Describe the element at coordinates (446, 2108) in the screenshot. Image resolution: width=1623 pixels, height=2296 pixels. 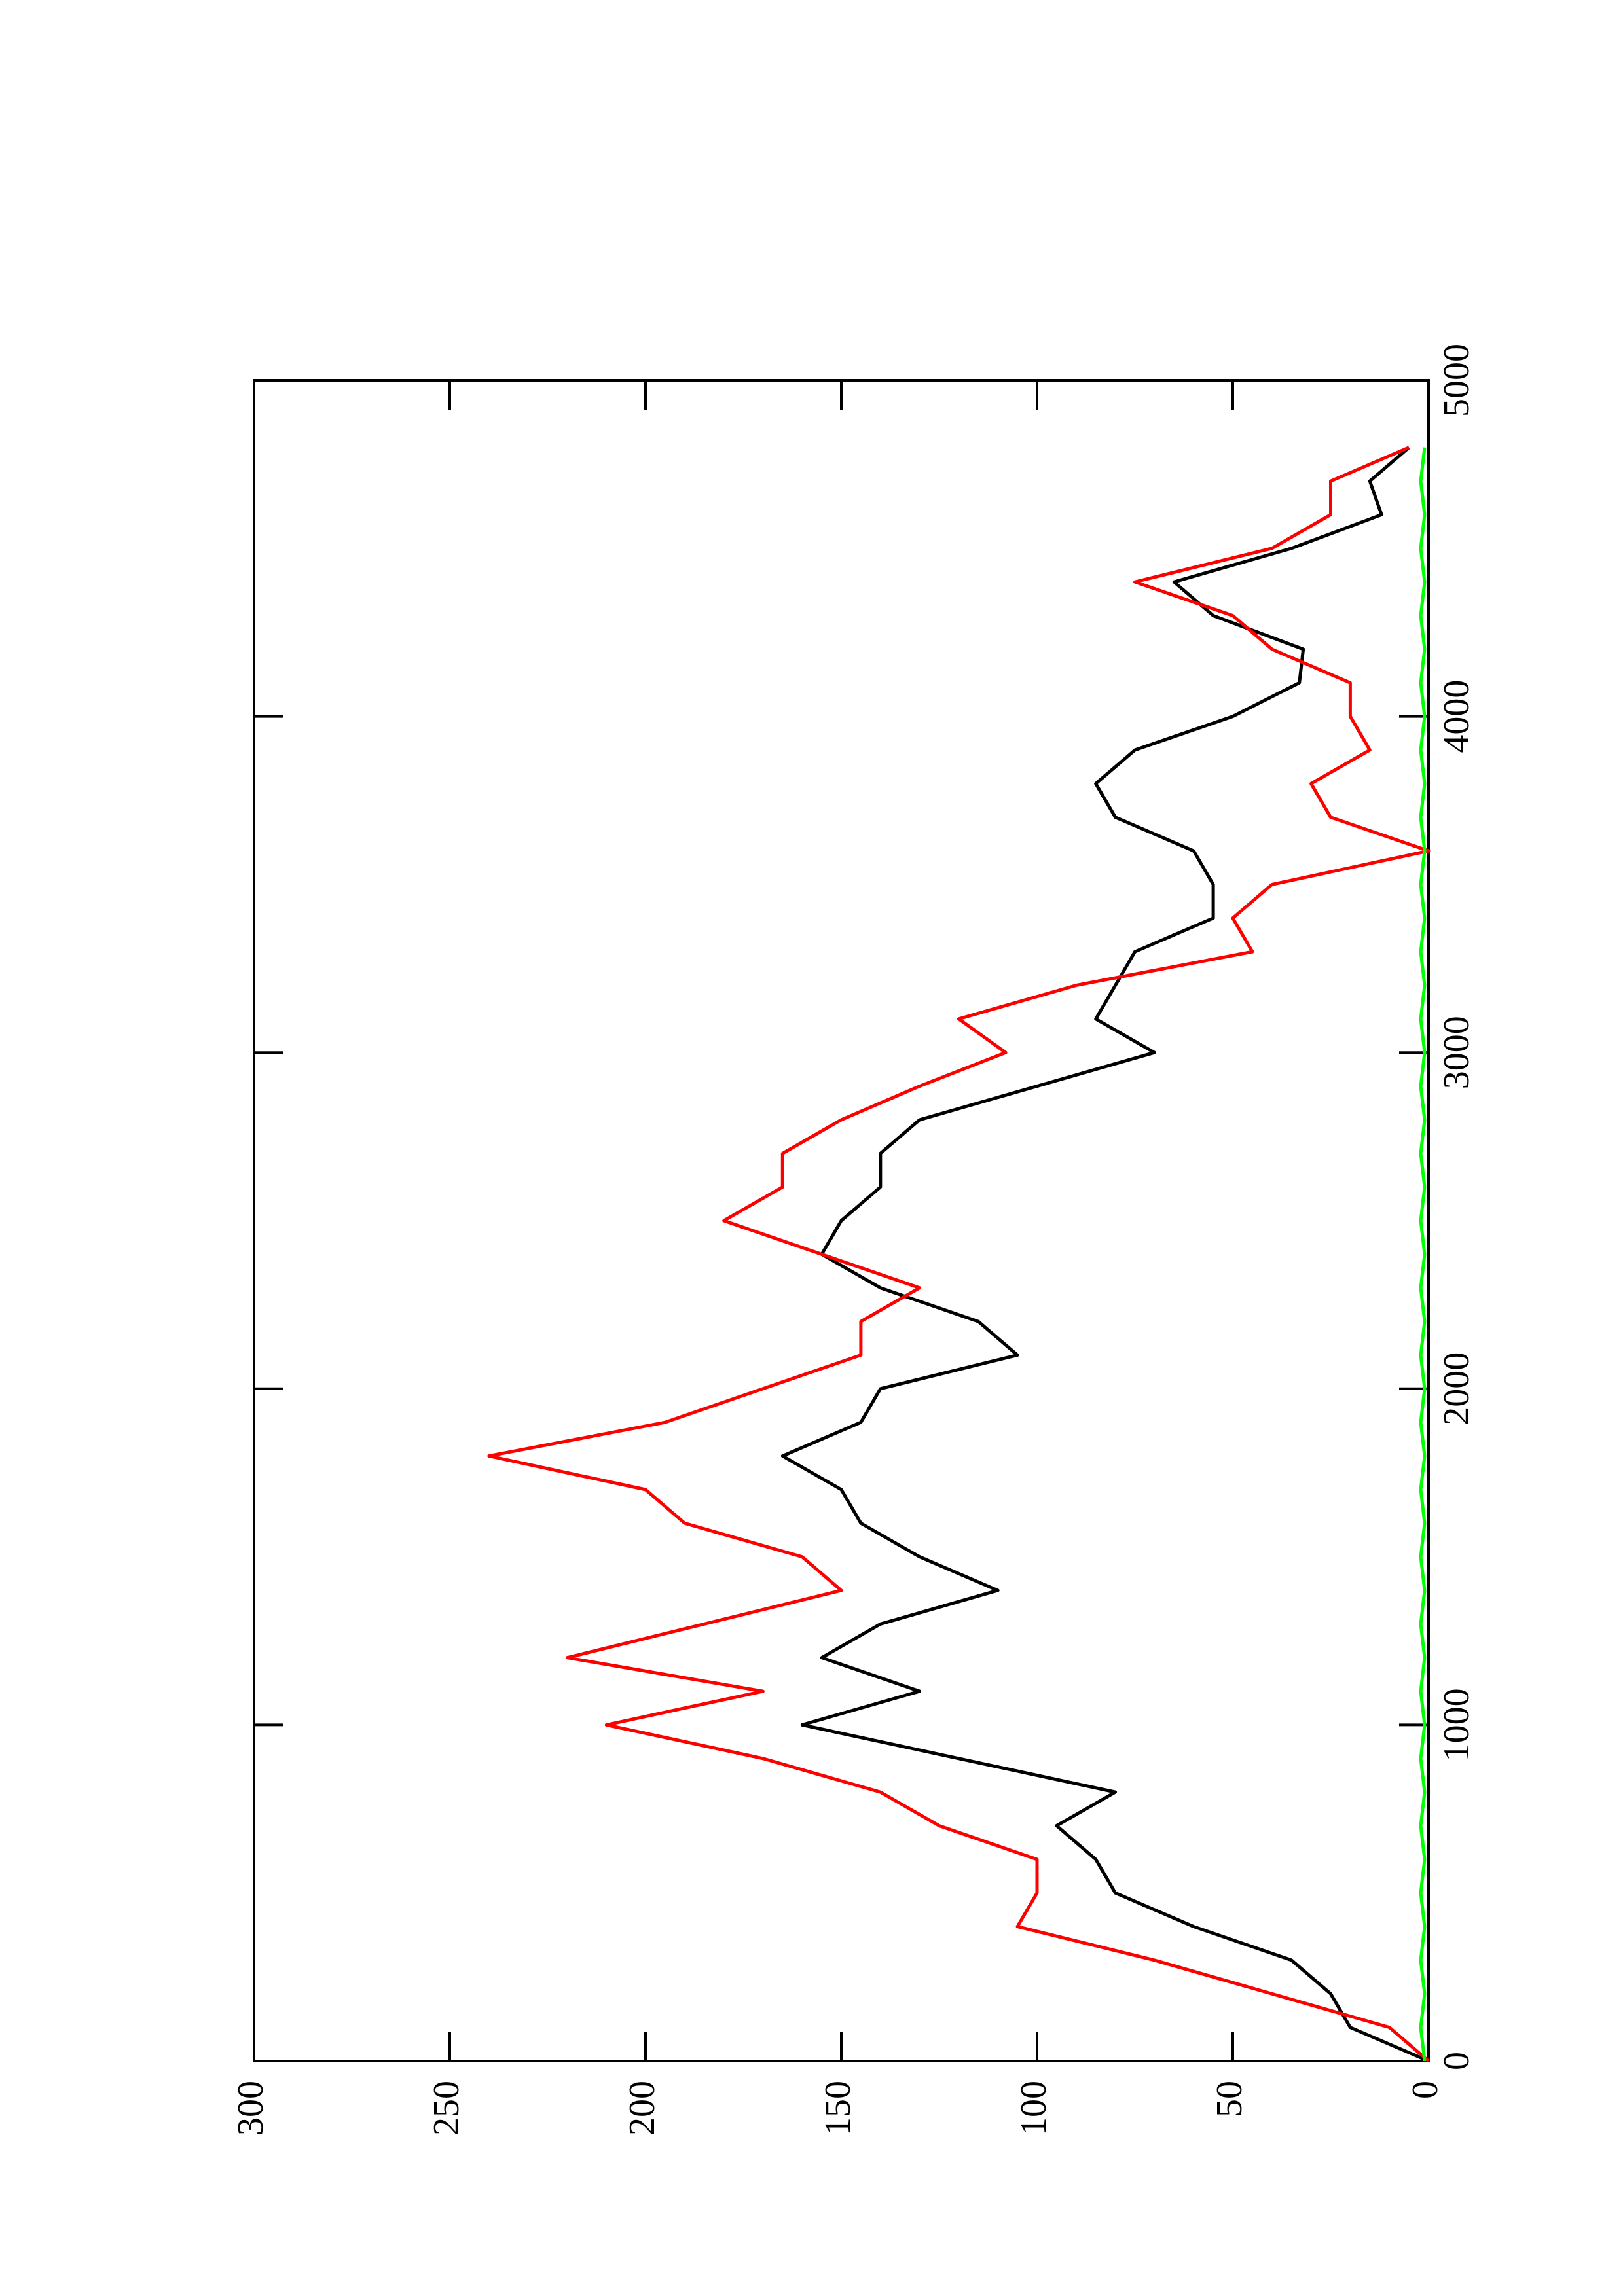
I see `y-tick-label: 250` at that location.